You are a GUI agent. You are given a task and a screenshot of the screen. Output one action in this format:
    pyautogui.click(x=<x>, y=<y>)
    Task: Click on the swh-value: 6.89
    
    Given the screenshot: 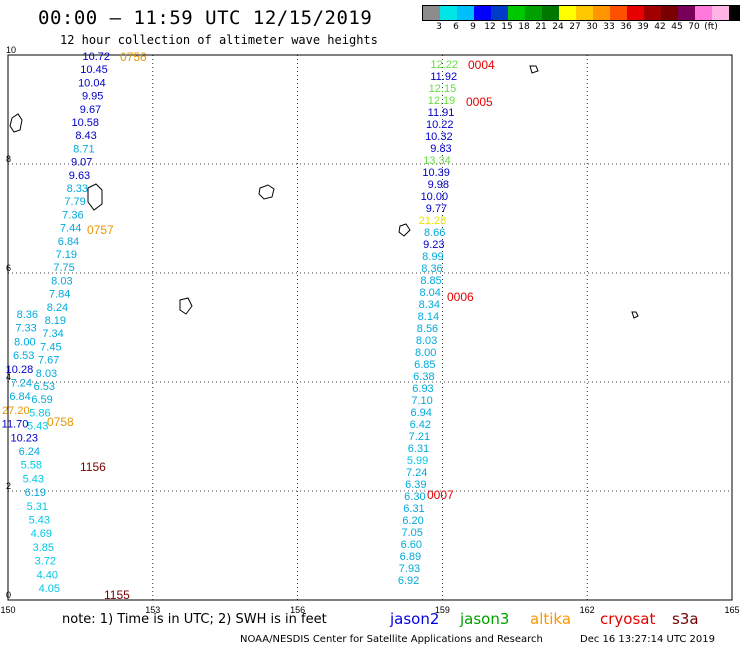 What is the action you would take?
    pyautogui.click(x=410, y=557)
    